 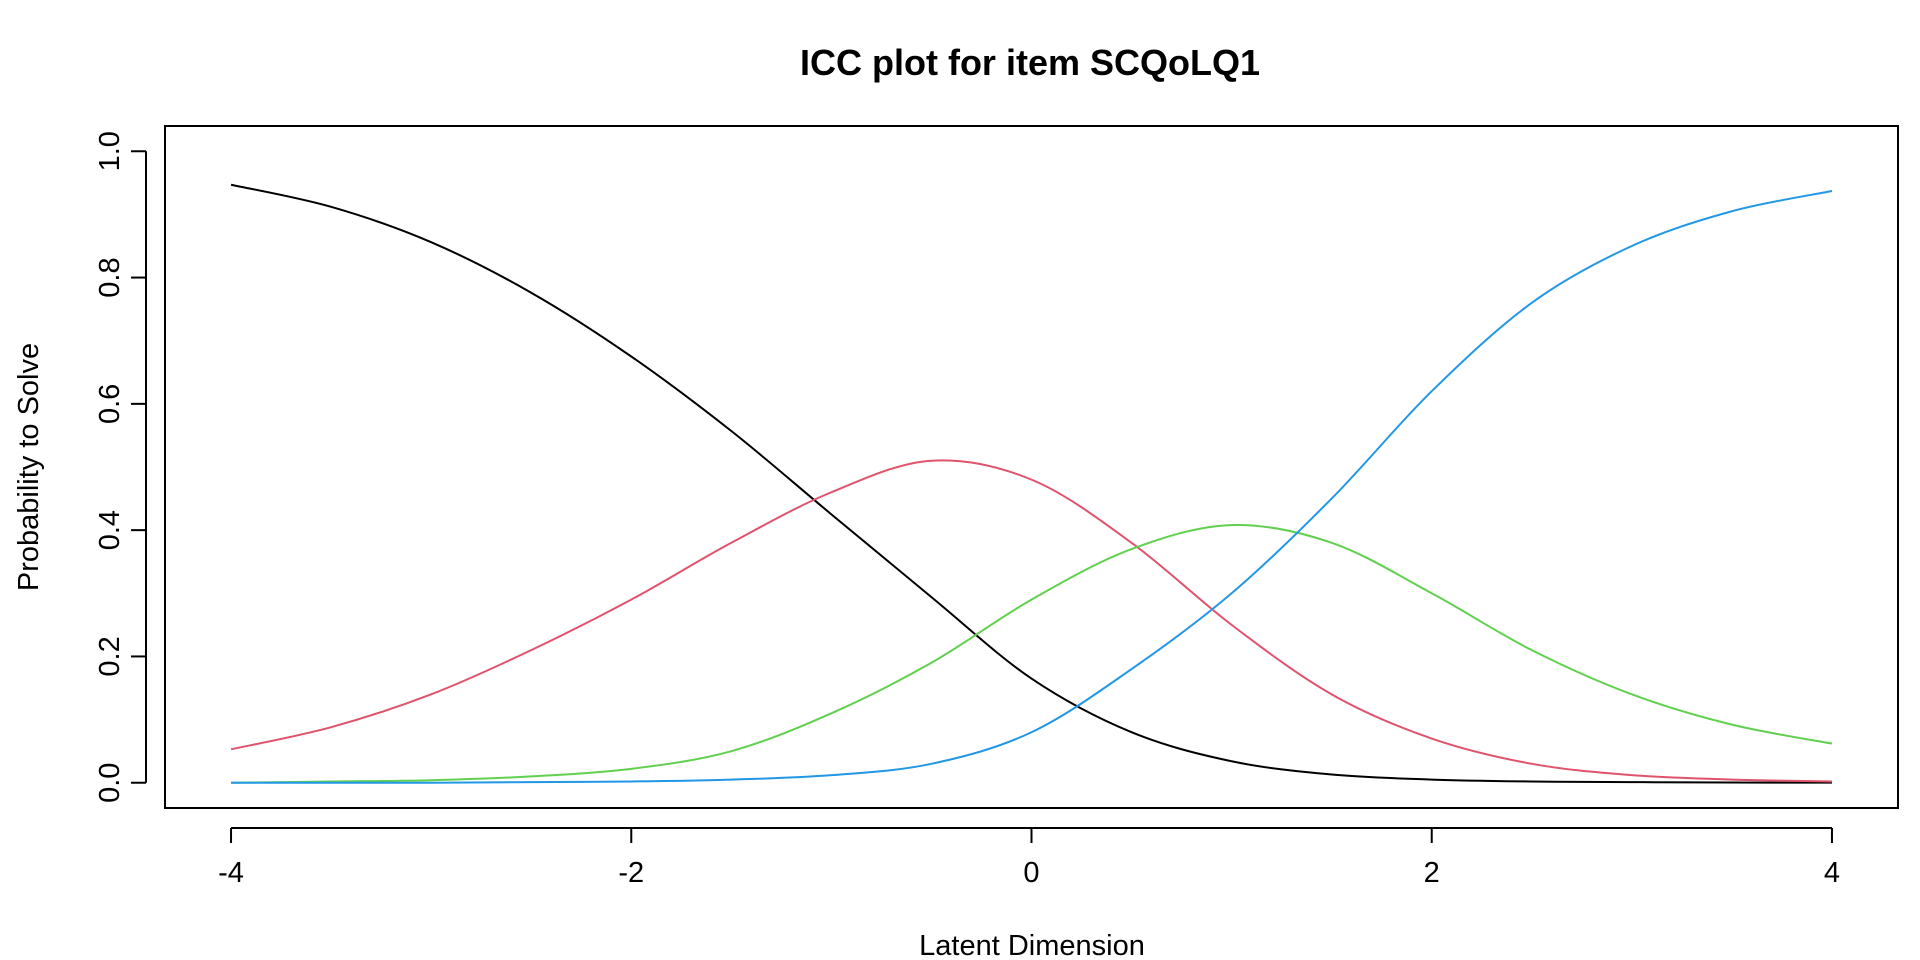 I want to click on x-axis-label: Latent Dimension, so click(x=1032, y=945).